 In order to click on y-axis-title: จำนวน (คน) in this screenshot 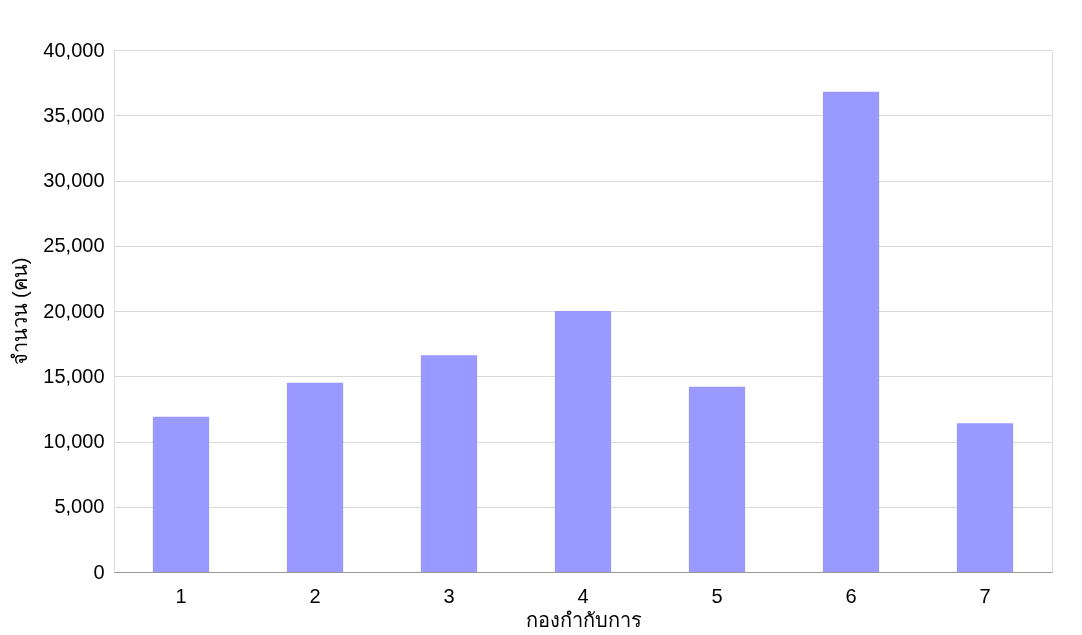, I will do `click(20, 311)`.